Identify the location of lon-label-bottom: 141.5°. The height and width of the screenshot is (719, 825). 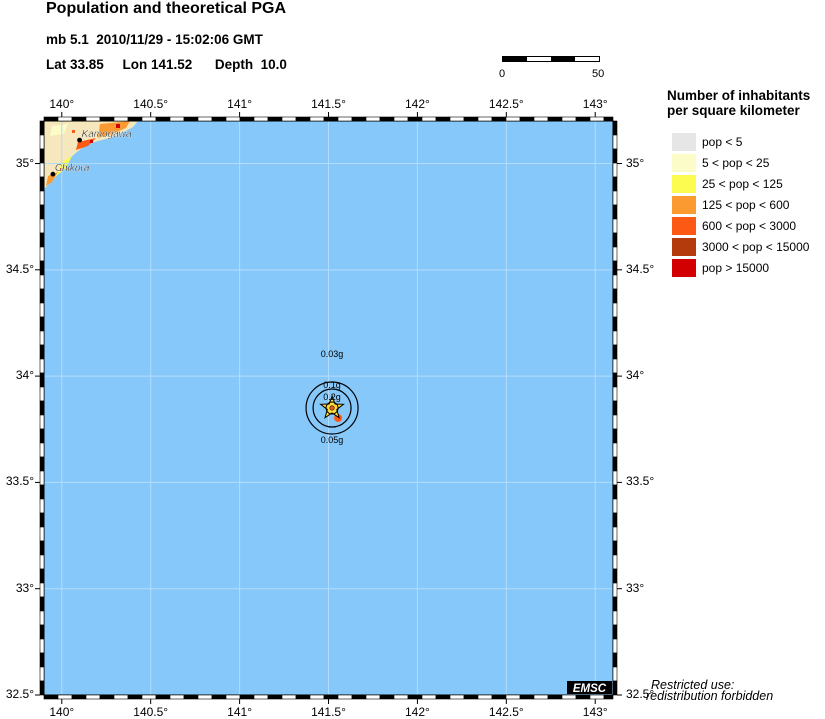
(328, 712).